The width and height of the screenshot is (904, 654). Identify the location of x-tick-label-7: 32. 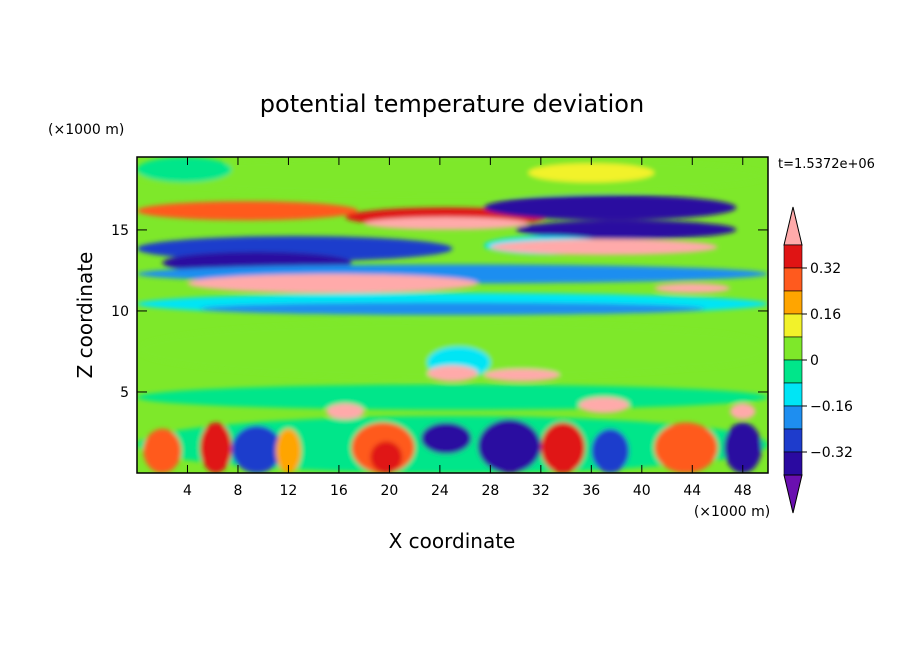
(541, 491).